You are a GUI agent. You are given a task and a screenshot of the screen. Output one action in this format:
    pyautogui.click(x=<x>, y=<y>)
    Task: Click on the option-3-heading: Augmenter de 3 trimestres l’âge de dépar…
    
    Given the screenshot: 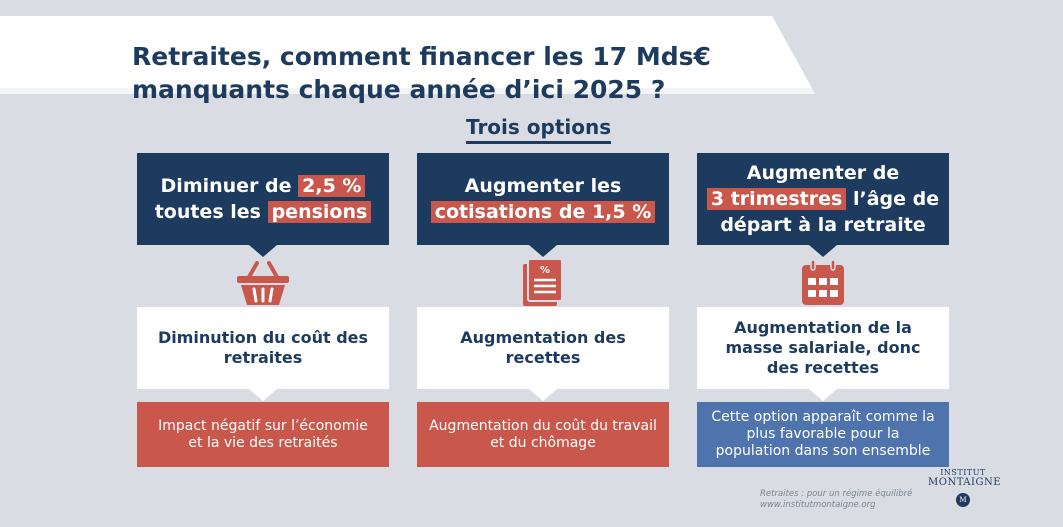 What is the action you would take?
    pyautogui.click(x=823, y=205)
    